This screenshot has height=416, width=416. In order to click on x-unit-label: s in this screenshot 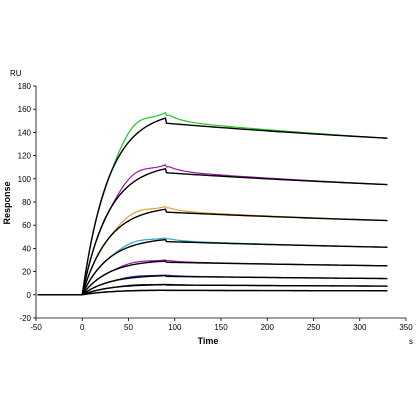, I will do `click(411, 341)`.